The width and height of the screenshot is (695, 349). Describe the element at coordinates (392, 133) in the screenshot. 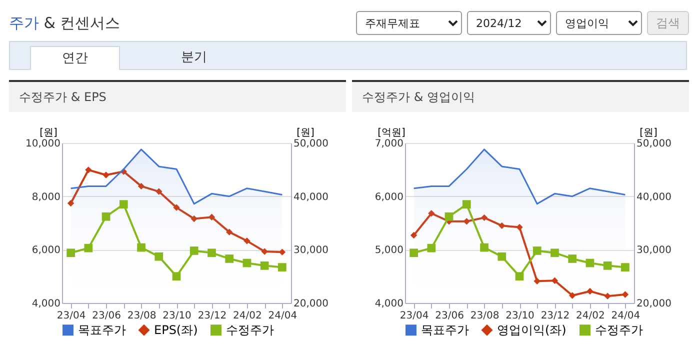

I see `y-axis-title: [억원]` at that location.